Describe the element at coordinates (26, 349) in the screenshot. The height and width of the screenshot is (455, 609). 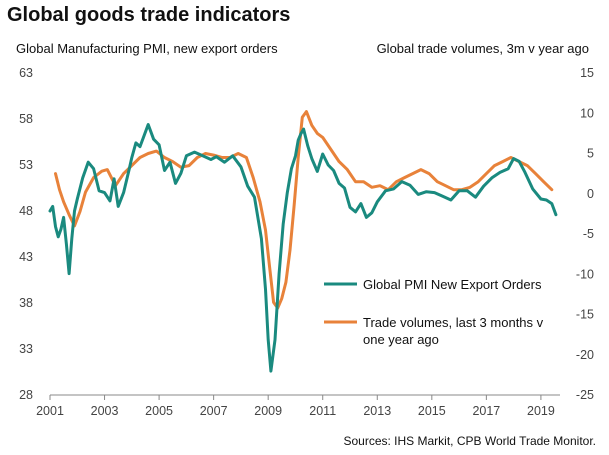
I see `y-left-tick-label: 33` at that location.